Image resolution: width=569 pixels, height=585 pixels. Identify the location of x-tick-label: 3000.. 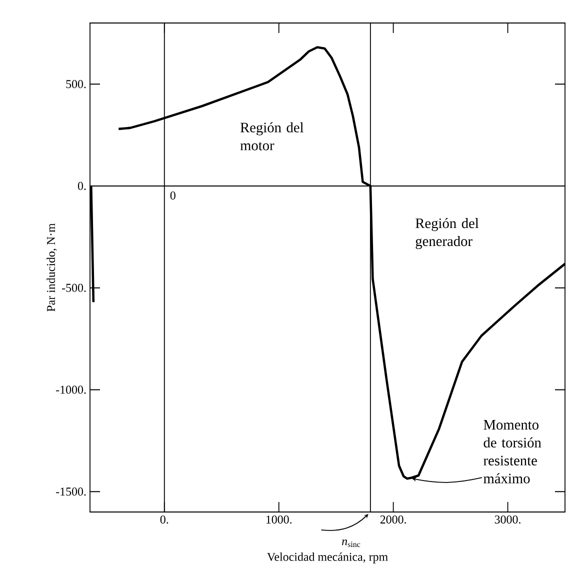
(507, 520).